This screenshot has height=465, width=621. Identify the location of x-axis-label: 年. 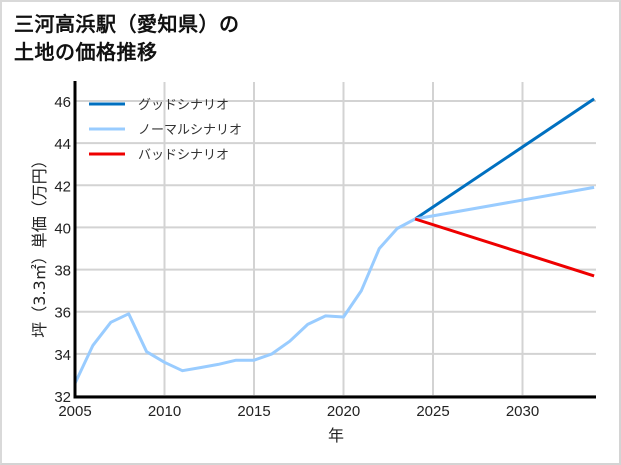
(336, 435).